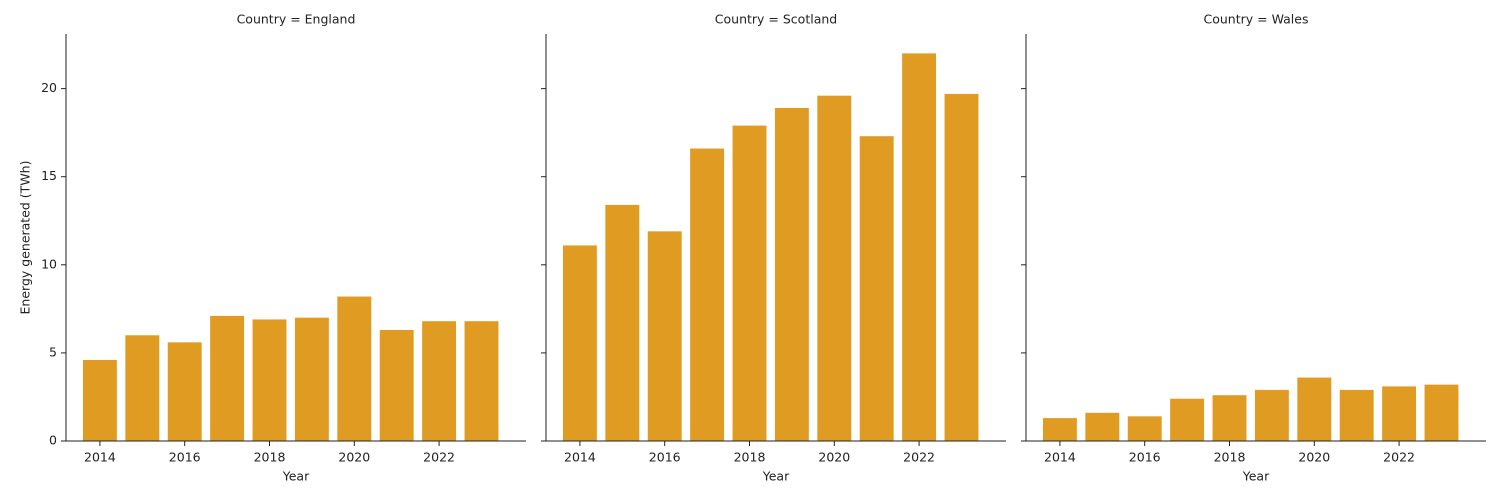 The height and width of the screenshot is (500, 1500). What do you see at coordinates (25, 238) in the screenshot?
I see `y-axis-label: Energy generated (TWh)` at bounding box center [25, 238].